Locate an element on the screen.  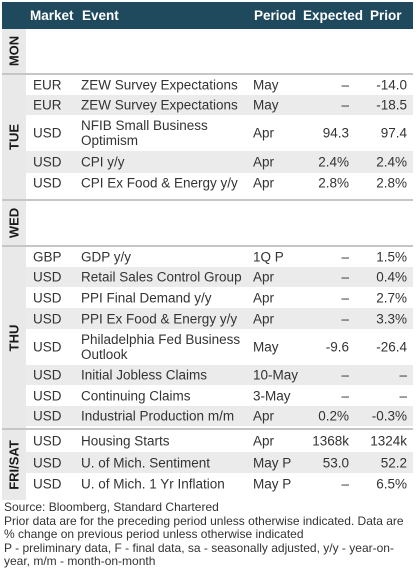
cell-event: Philadelphia Fed Business Outlook is located at coordinates (161, 347).